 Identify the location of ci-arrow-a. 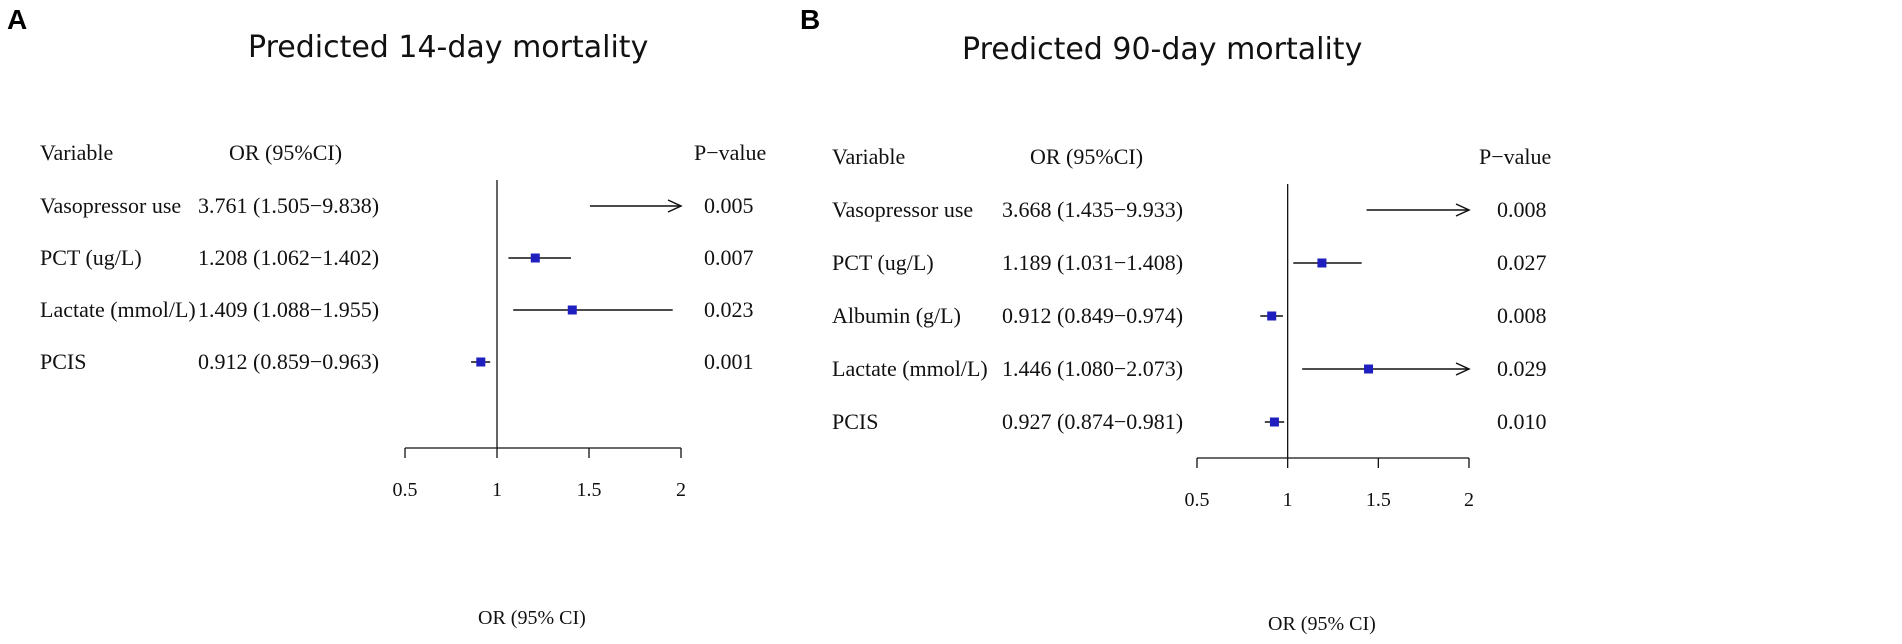
(675, 206).